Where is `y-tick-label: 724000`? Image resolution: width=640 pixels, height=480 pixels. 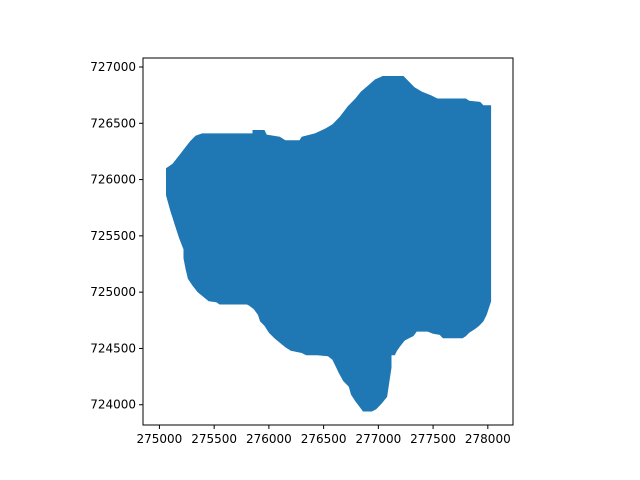 y-tick-label: 724000 is located at coordinates (113, 405).